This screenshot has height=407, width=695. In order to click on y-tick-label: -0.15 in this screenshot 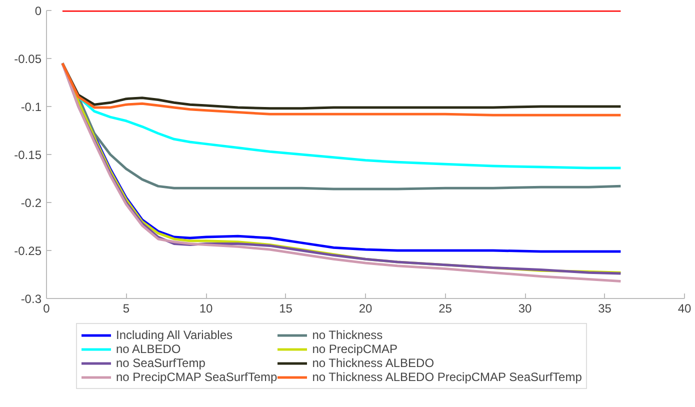, I will do `click(28, 155)`.